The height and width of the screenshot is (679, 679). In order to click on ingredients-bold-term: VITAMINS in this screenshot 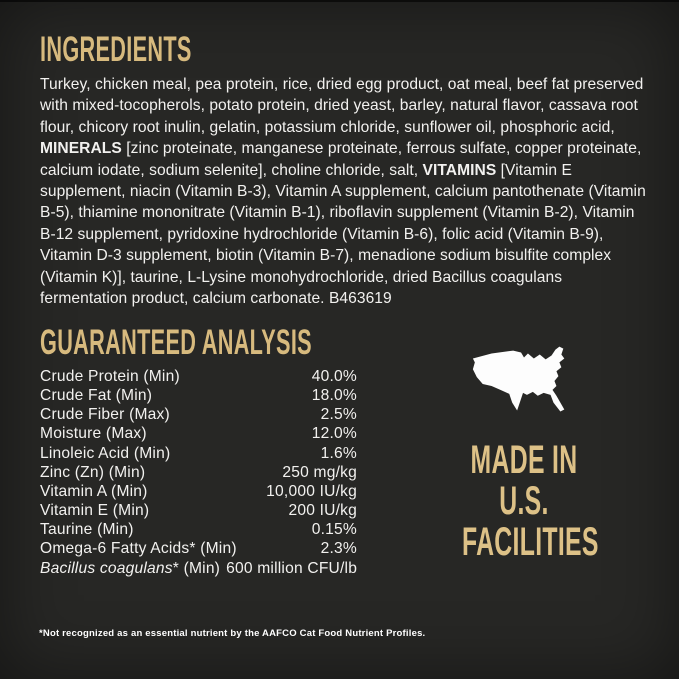, I will do `click(459, 170)`.